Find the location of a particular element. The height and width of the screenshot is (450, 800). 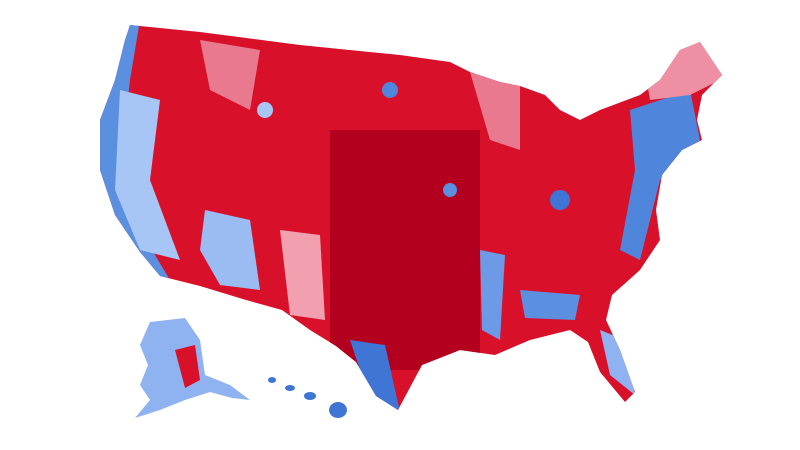

arizona-patch is located at coordinates (230, 250).